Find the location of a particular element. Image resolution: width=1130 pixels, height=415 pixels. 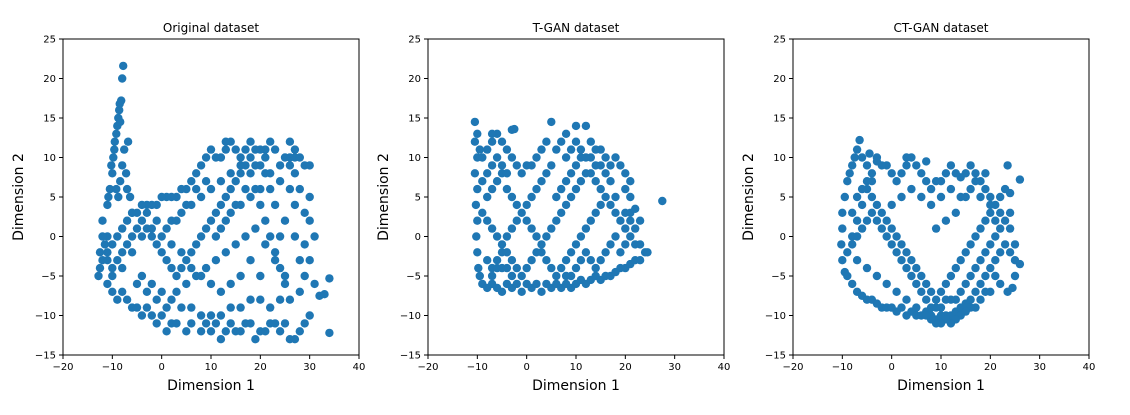

chart-title: Original dataset is located at coordinates (211, 28).